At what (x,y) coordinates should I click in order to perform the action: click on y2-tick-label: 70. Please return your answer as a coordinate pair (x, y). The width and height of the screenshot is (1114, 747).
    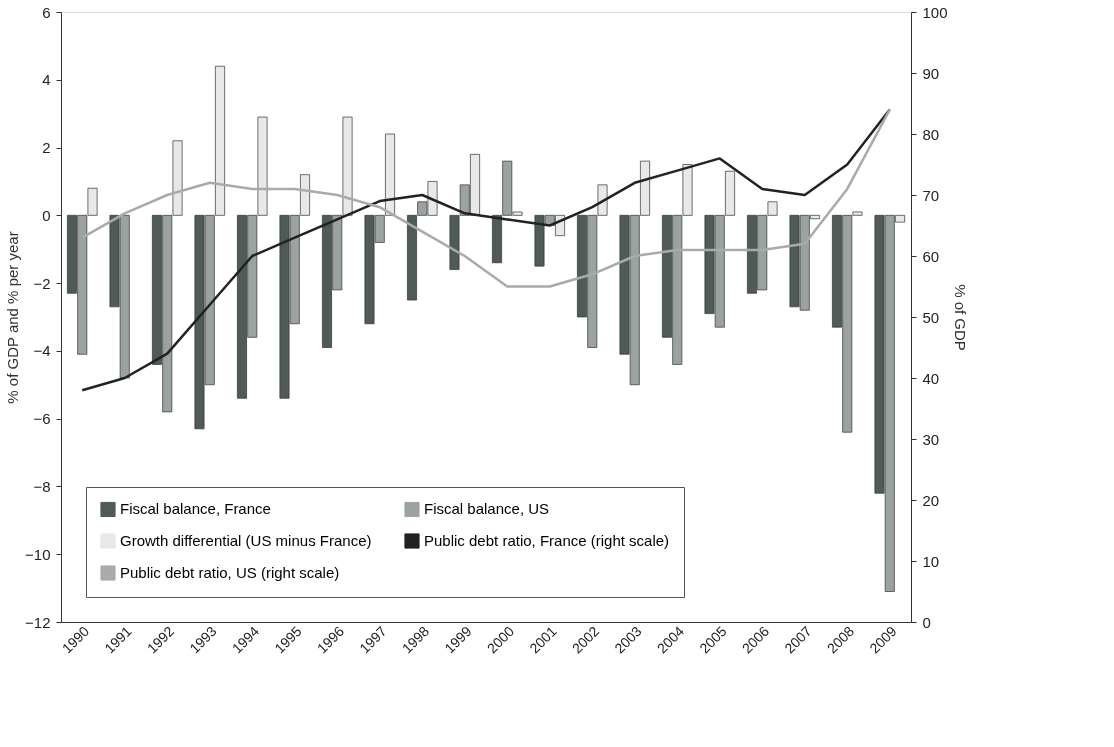
    Looking at the image, I should click on (931, 195).